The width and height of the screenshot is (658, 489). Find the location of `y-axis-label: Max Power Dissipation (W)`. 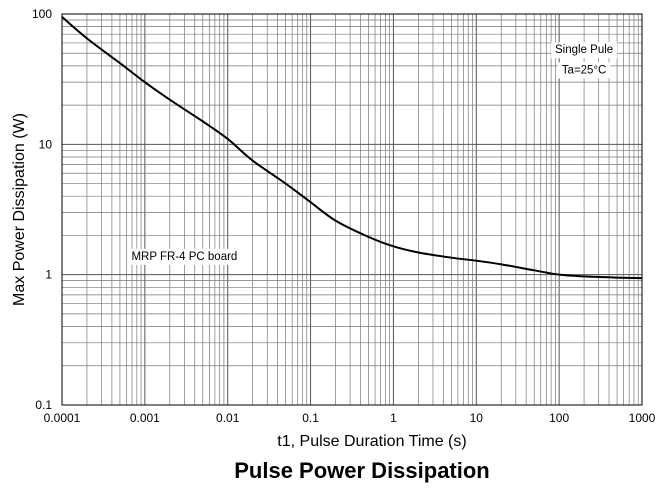

y-axis-label: Max Power Dissipation (W) is located at coordinates (19, 209).